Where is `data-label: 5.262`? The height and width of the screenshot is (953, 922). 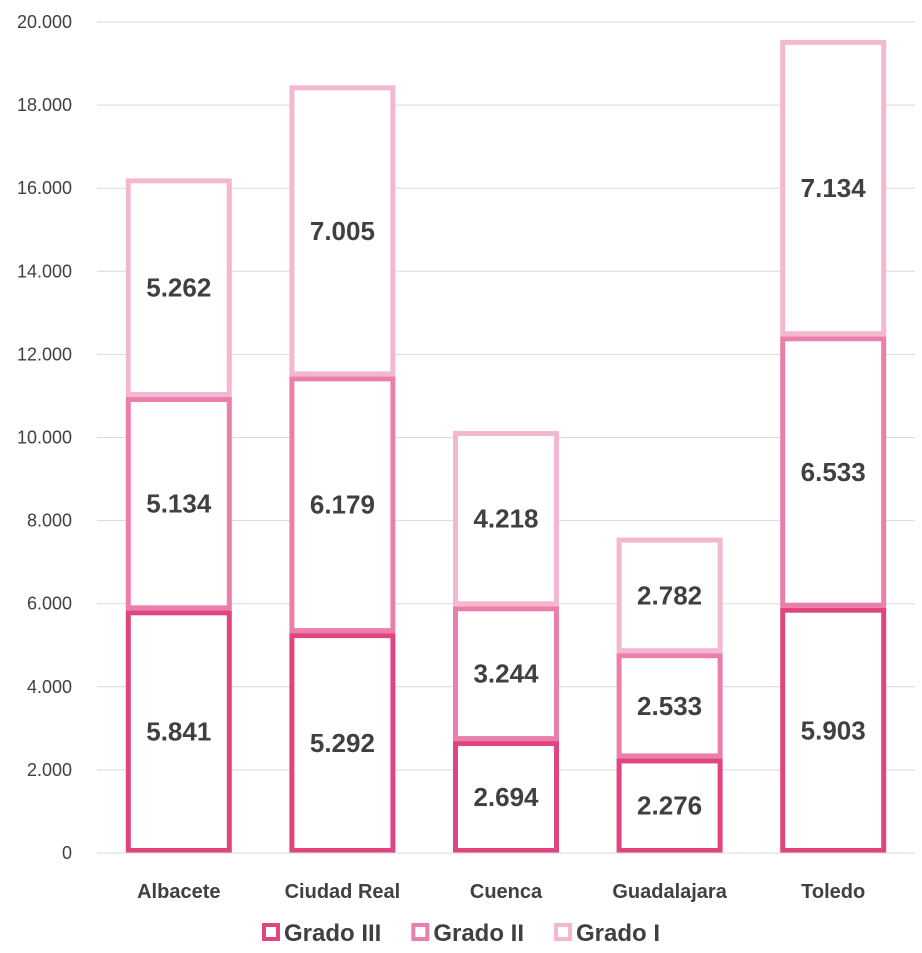 data-label: 5.262 is located at coordinates (178, 288).